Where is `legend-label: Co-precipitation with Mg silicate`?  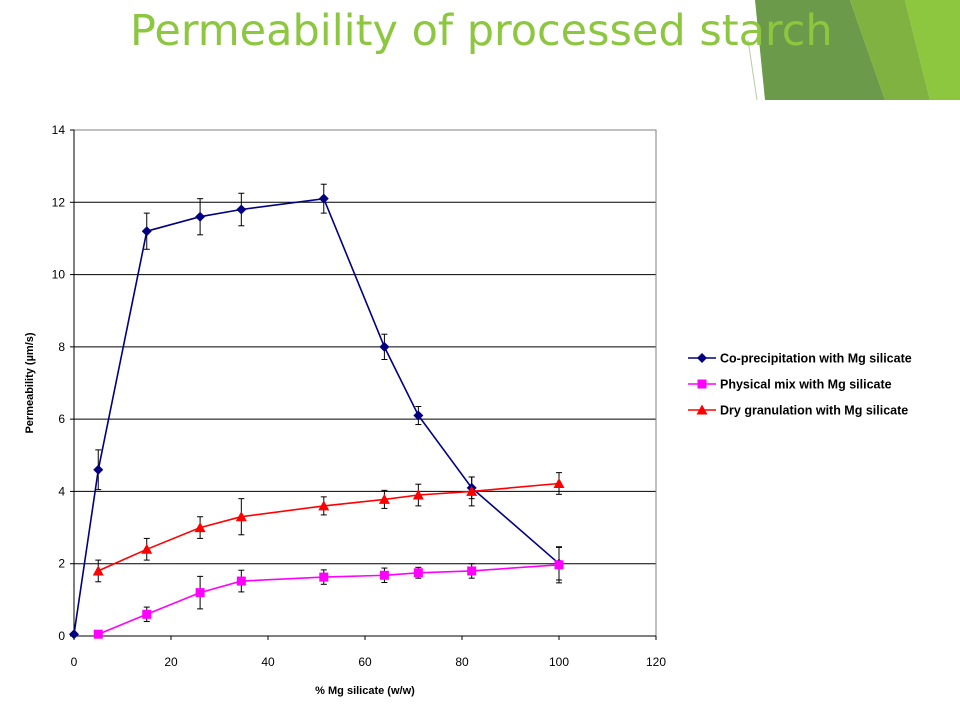
legend-label: Co-precipitation with Mg silicate is located at coordinates (816, 359).